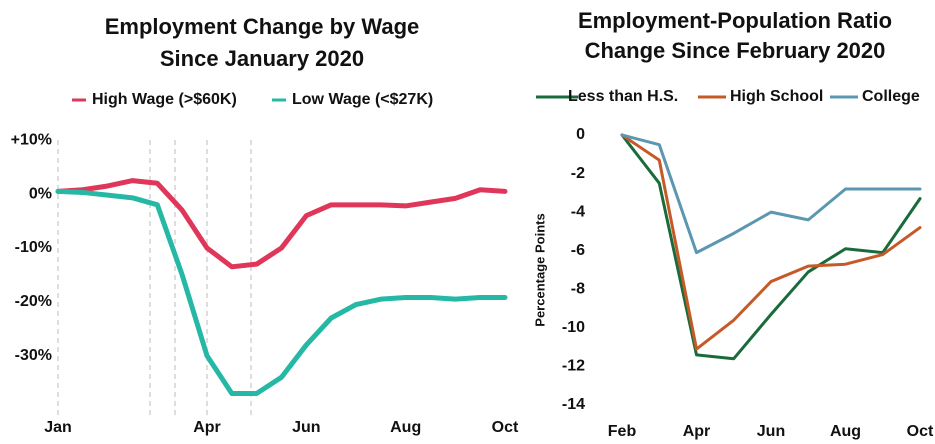  What do you see at coordinates (33, 355) in the screenshot?
I see `y-tick-label: -30%` at bounding box center [33, 355].